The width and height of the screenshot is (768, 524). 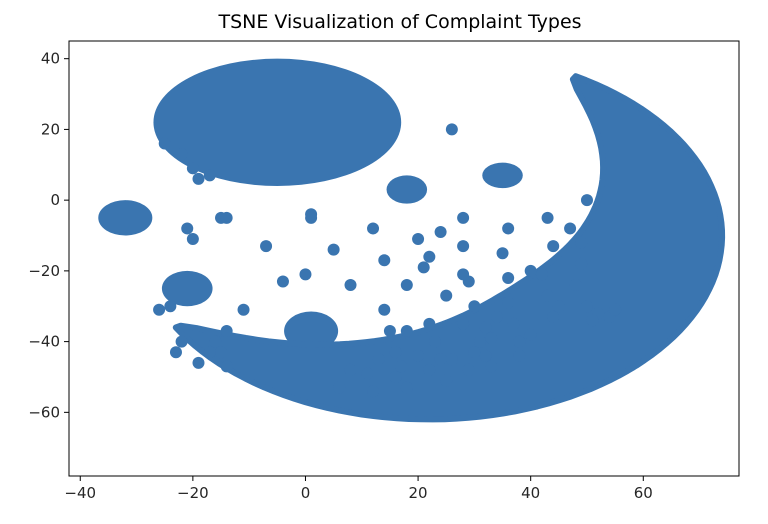 What do you see at coordinates (399, 22) in the screenshot?
I see `chart-title: TSNE Visualization of Complaint Types` at bounding box center [399, 22].